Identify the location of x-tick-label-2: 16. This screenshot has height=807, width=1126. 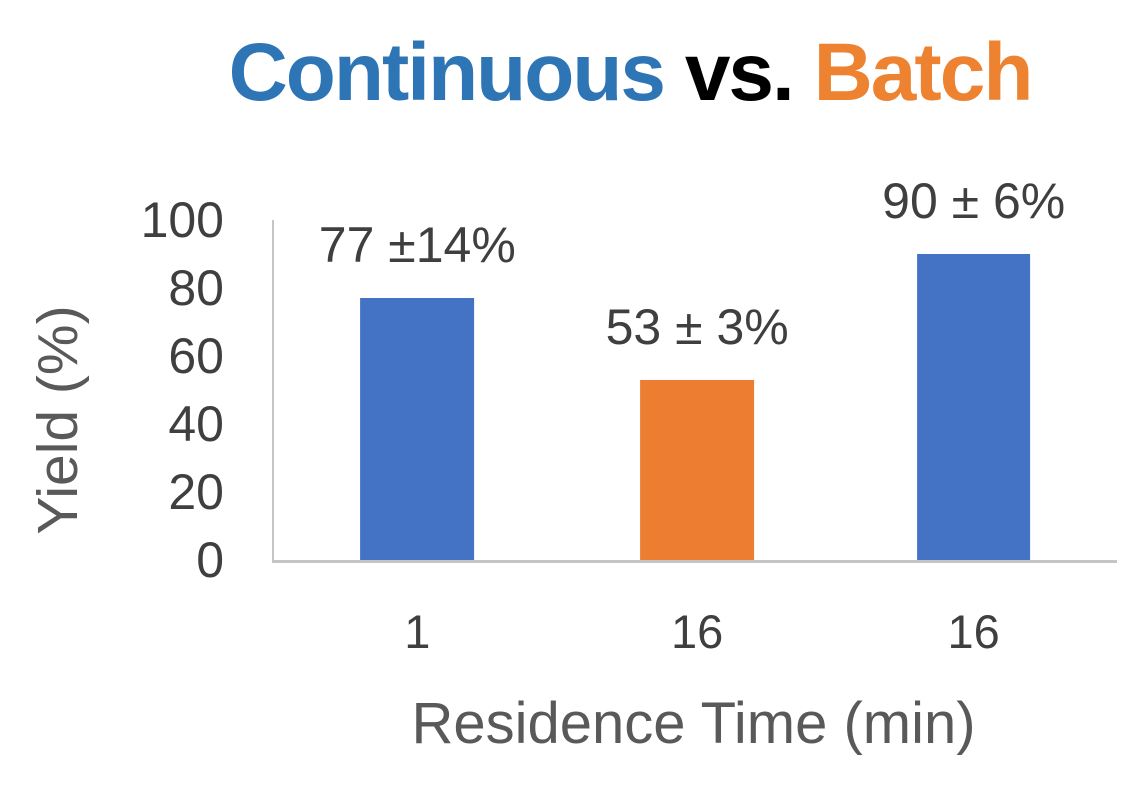
(697, 631).